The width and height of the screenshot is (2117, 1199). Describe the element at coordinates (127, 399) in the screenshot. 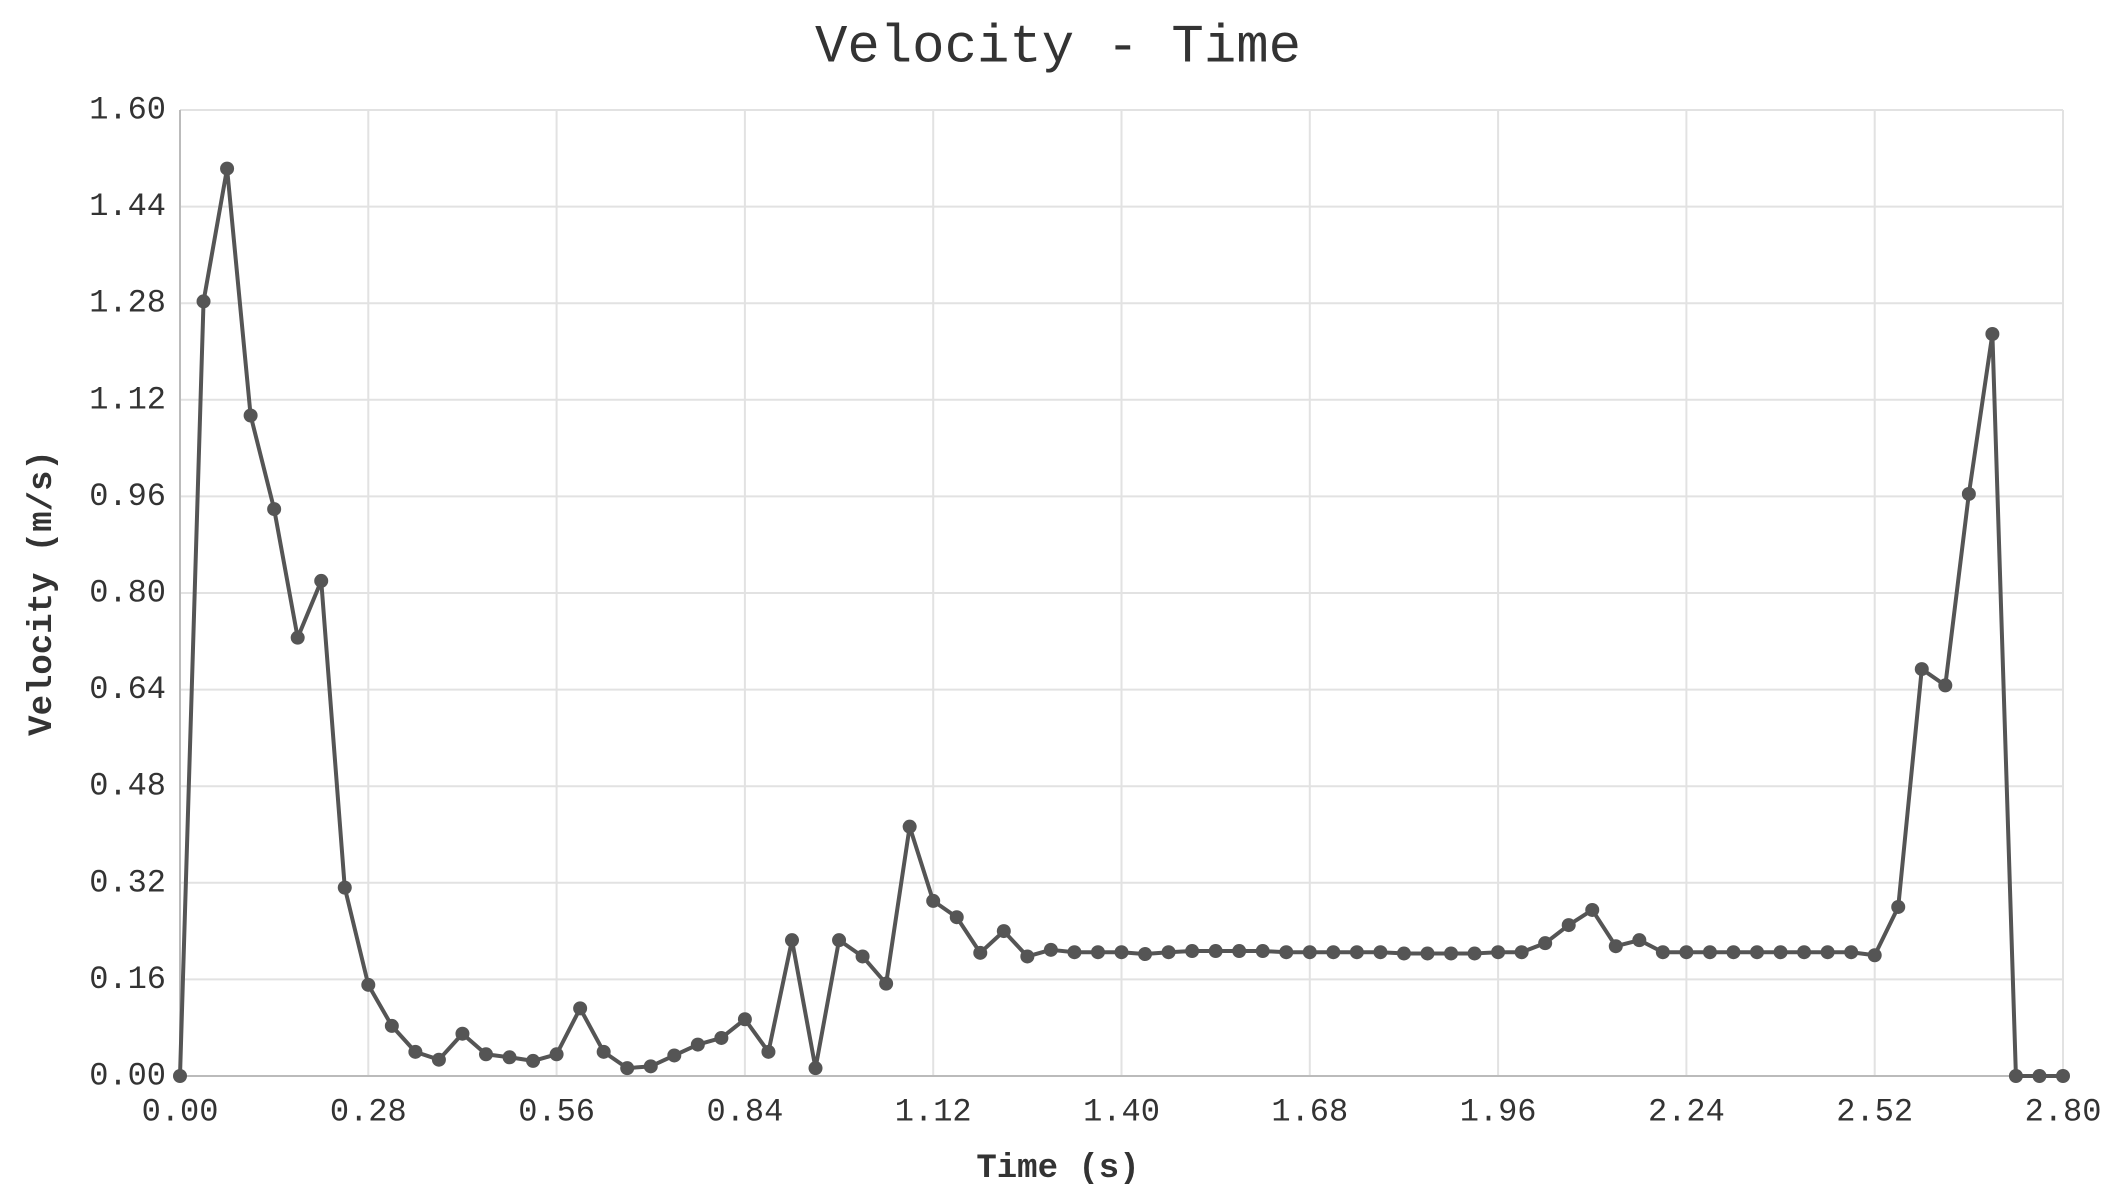

I see `y-tick-label: 1.12` at that location.